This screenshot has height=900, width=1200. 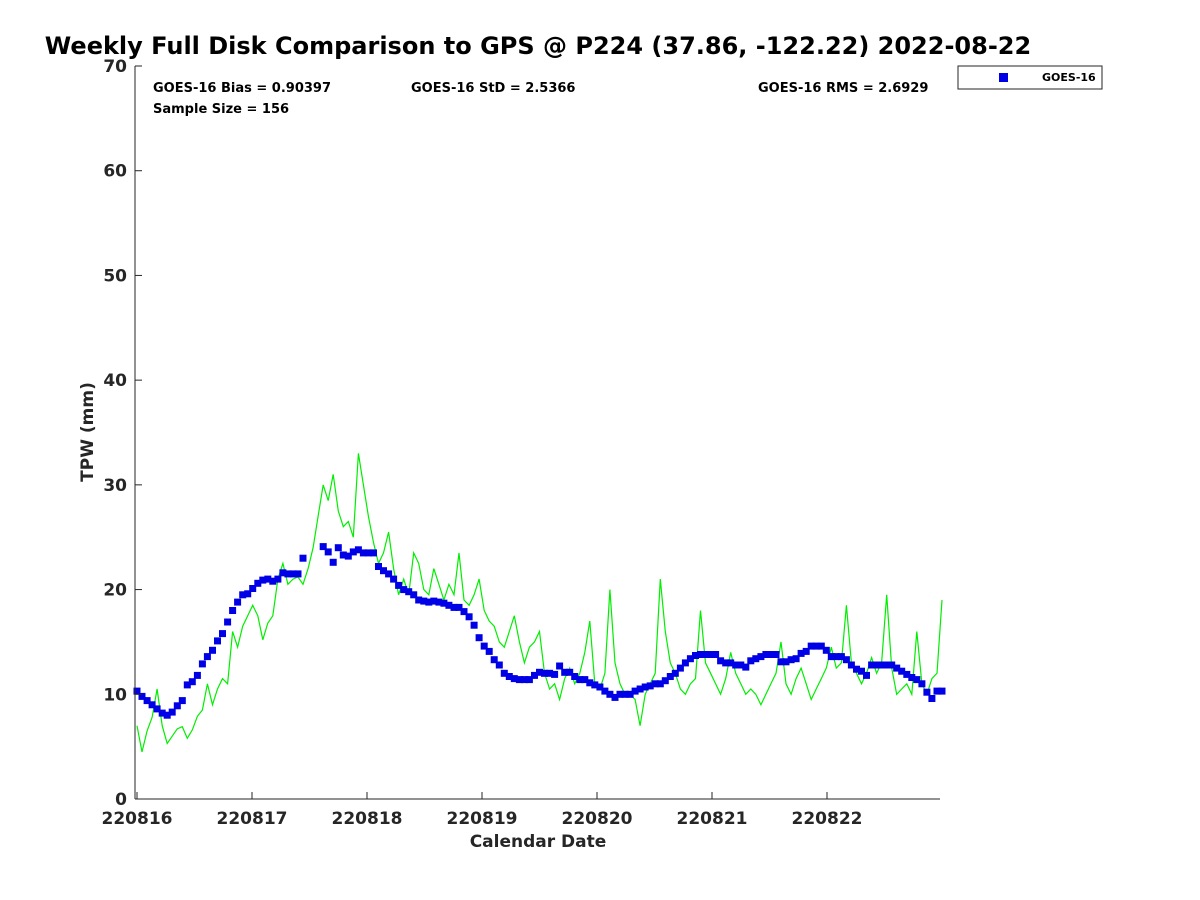 I want to click on y-tick-label: 40, so click(x=115, y=381).